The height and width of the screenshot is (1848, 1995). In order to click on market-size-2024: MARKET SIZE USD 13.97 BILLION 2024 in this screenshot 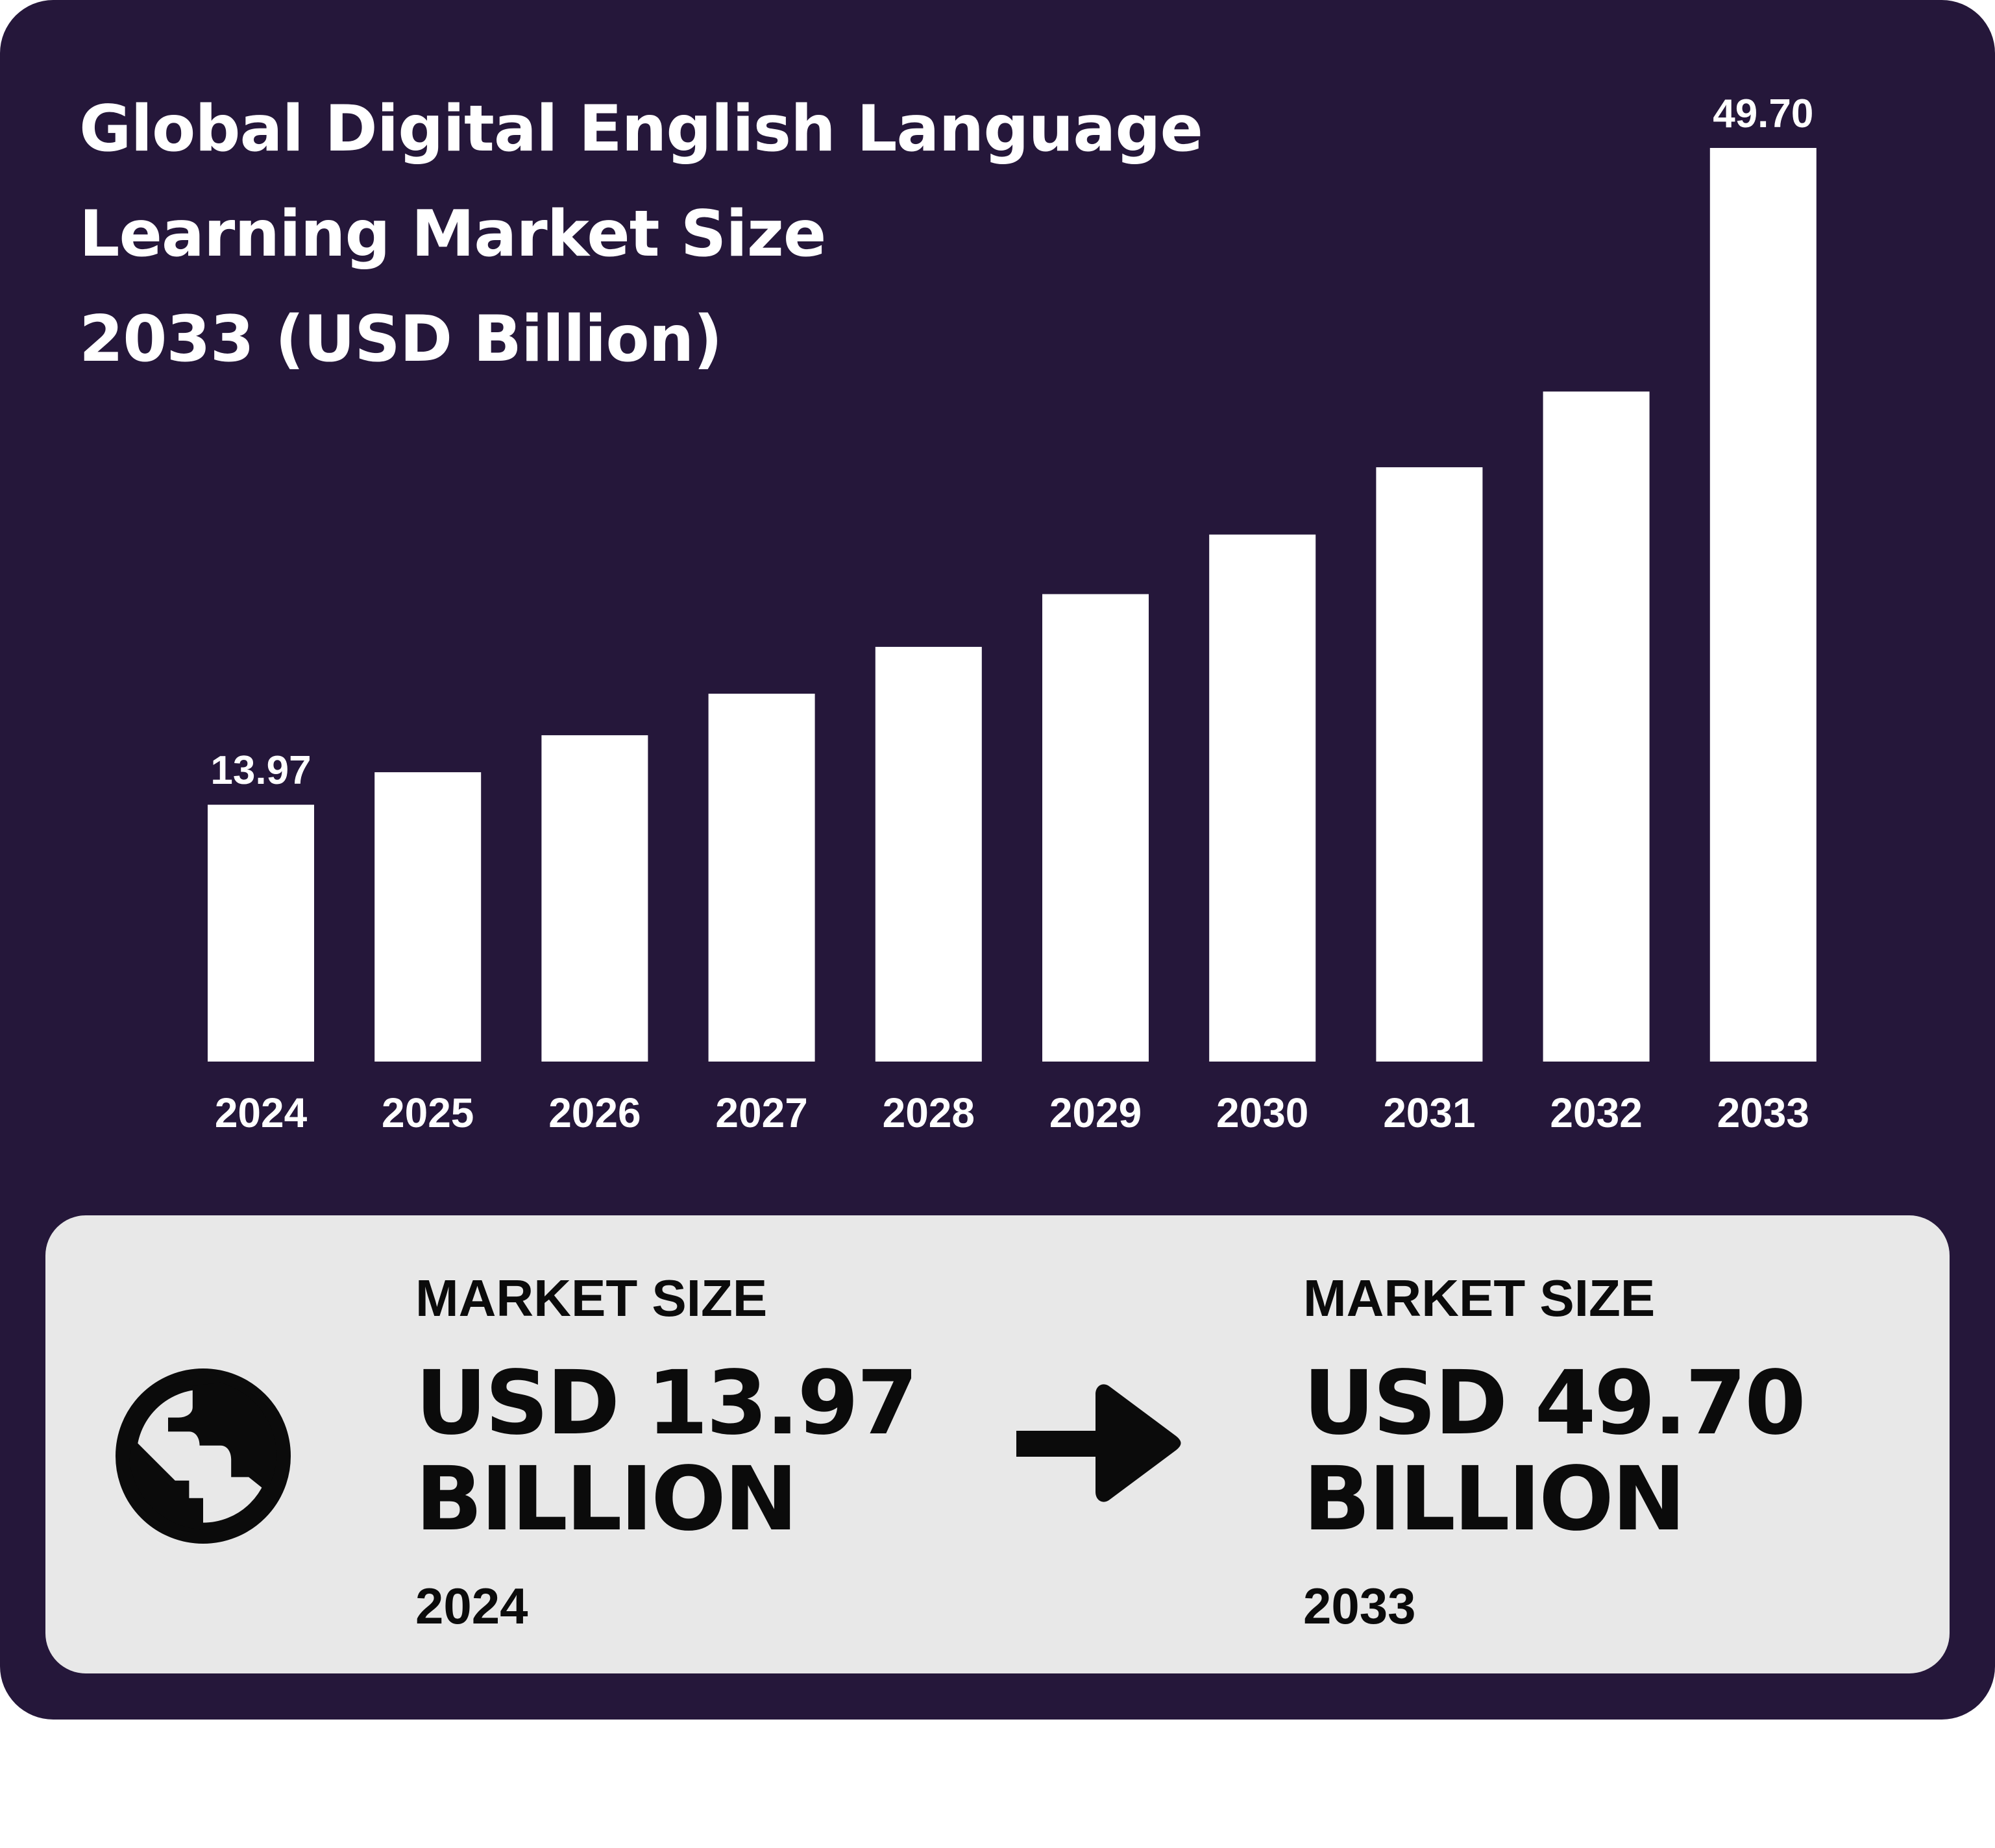, I will do `click(707, 1452)`.